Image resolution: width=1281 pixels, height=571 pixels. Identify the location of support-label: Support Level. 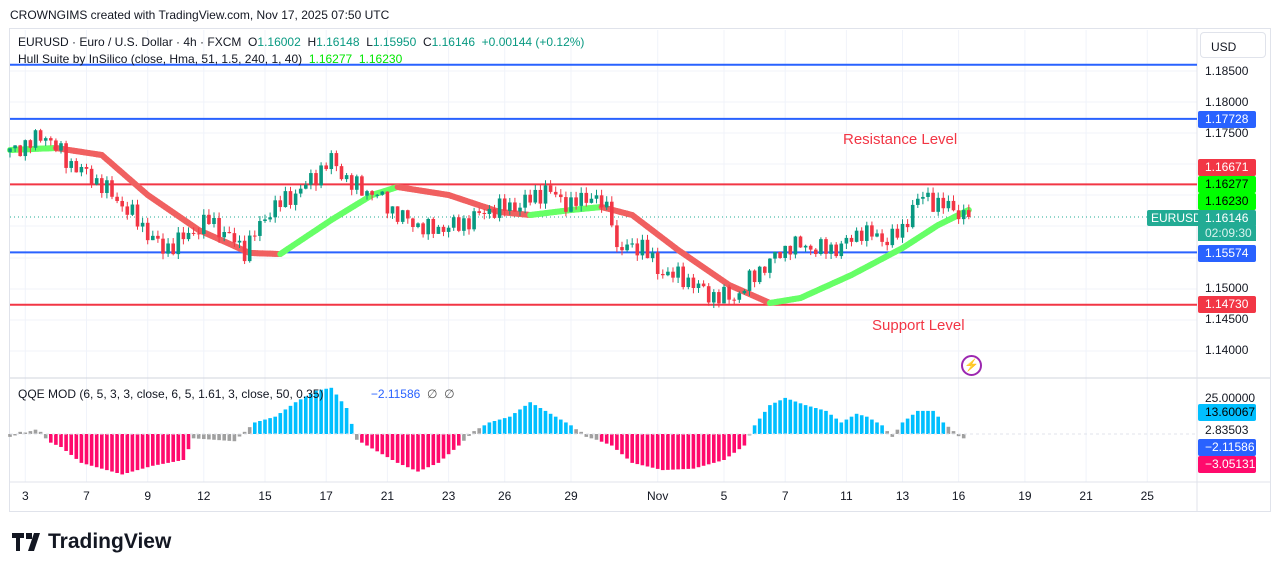
(918, 325).